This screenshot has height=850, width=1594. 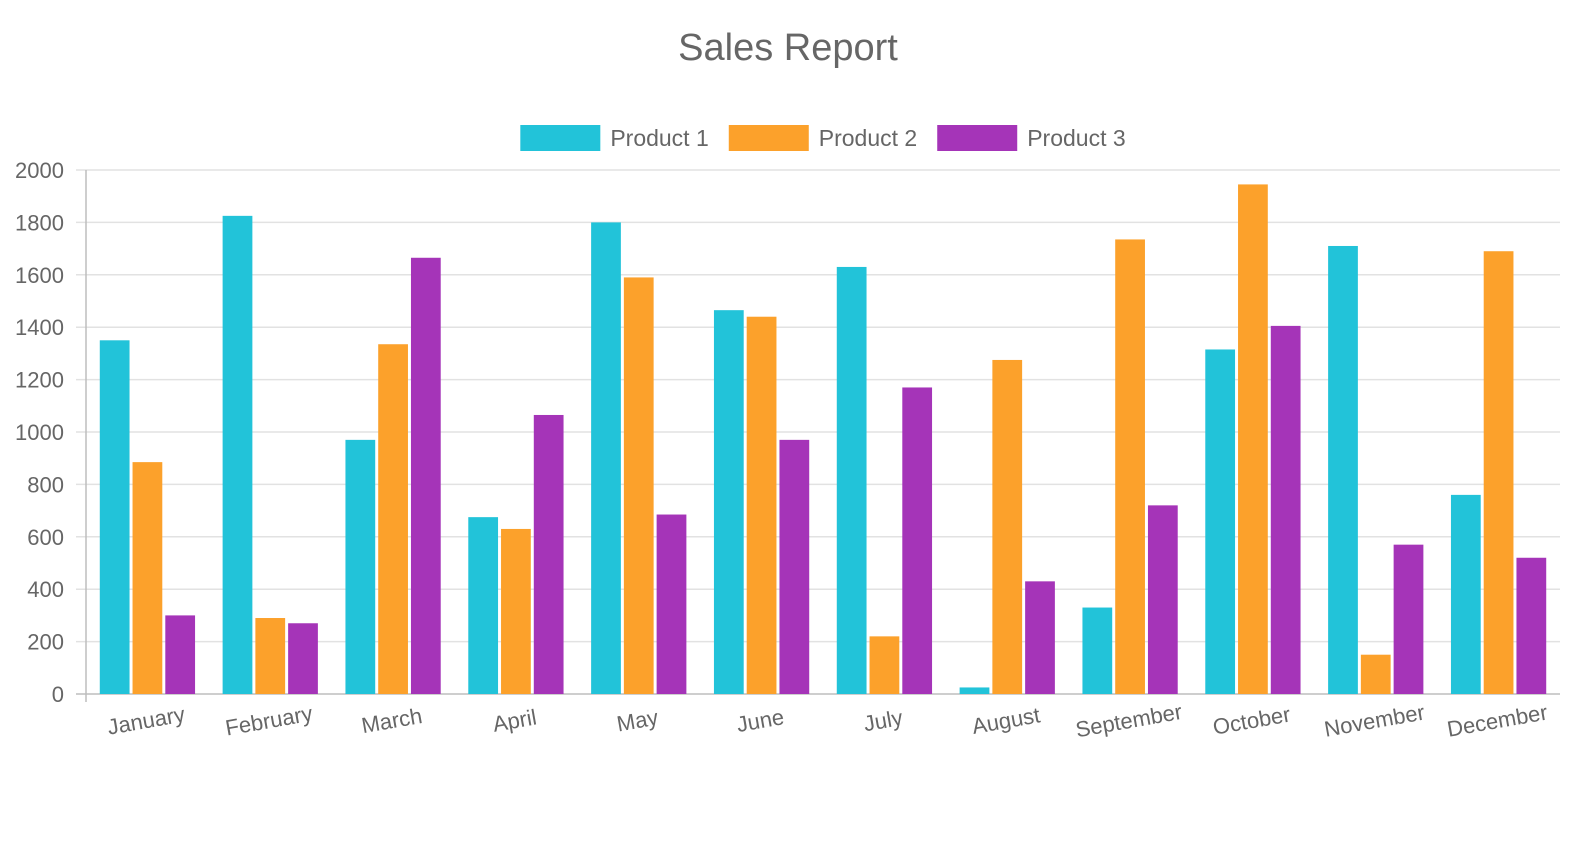 What do you see at coordinates (45, 484) in the screenshot?
I see `y-tick-label-800: 800` at bounding box center [45, 484].